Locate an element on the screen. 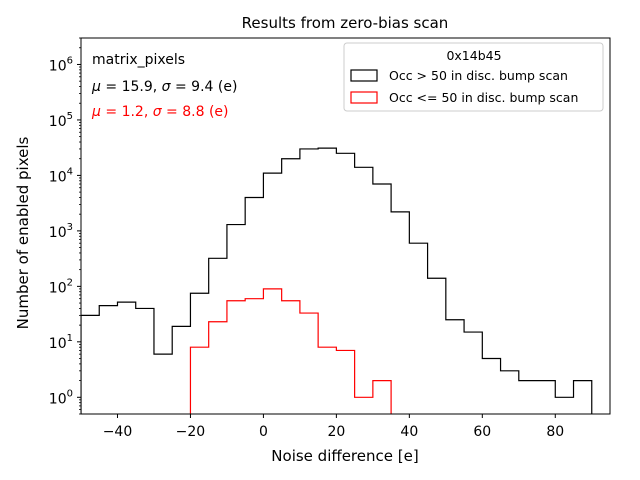 The width and height of the screenshot is (640, 480). legend-frame is located at coordinates (473, 77).